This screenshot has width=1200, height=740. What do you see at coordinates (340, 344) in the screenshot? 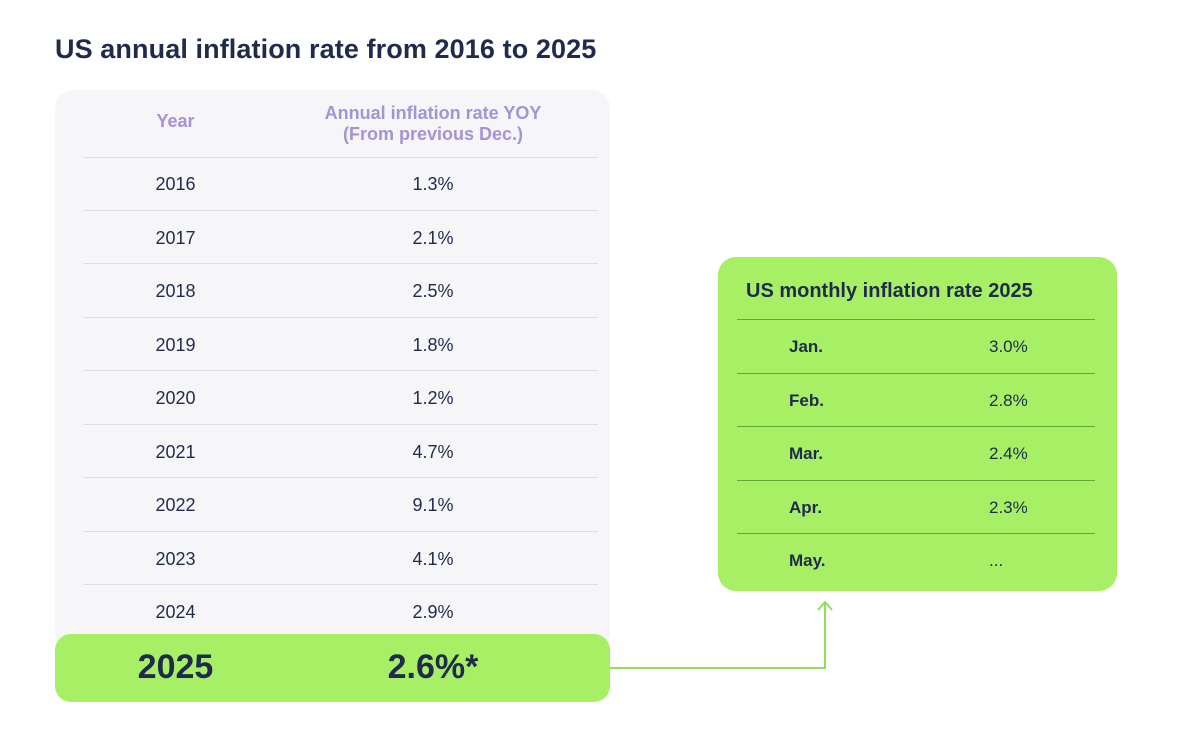
I see `table-row: 2019 1.8%` at bounding box center [340, 344].